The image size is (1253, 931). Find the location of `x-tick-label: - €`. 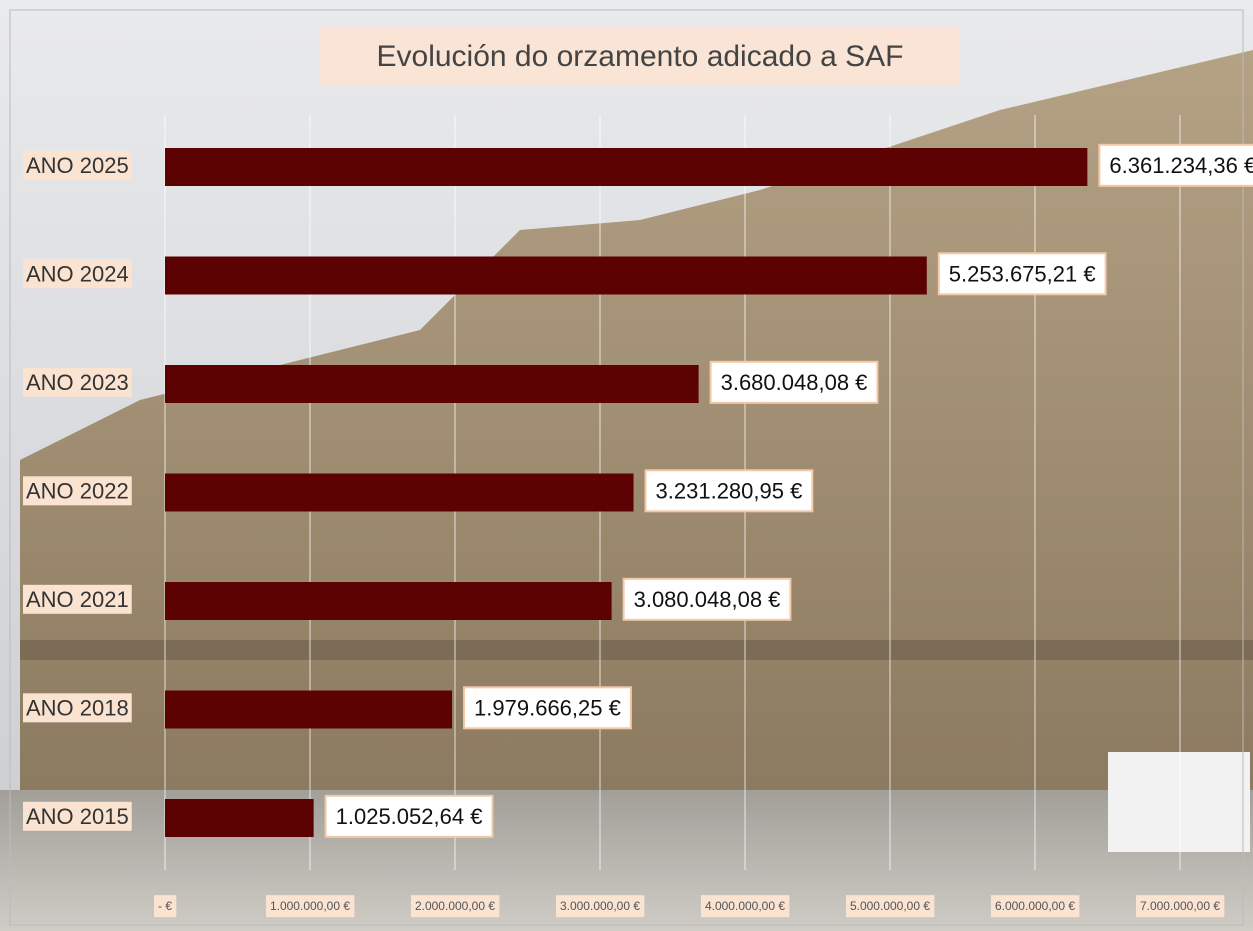

x-tick-label: - € is located at coordinates (165, 906).